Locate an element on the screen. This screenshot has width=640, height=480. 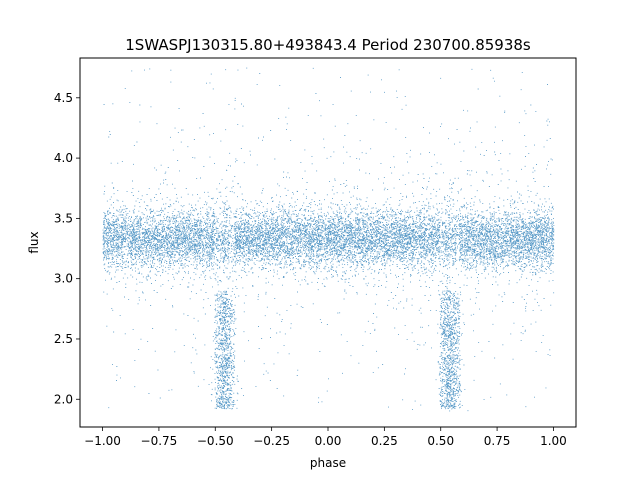
y-tick-label: 2.5 is located at coordinates (63, 339).